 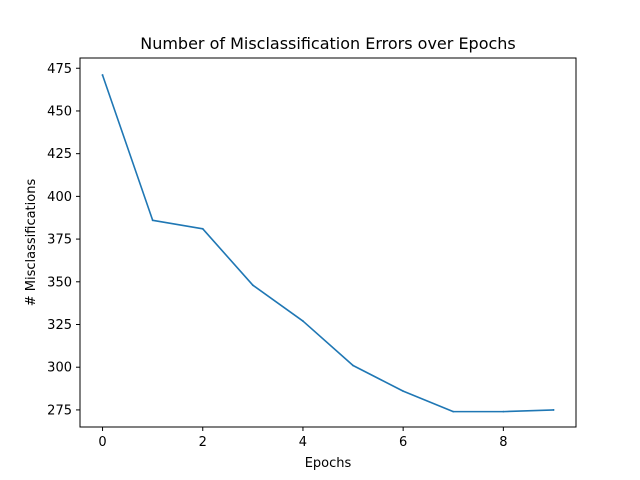 I want to click on y-tick-label: 425, so click(x=59, y=154).